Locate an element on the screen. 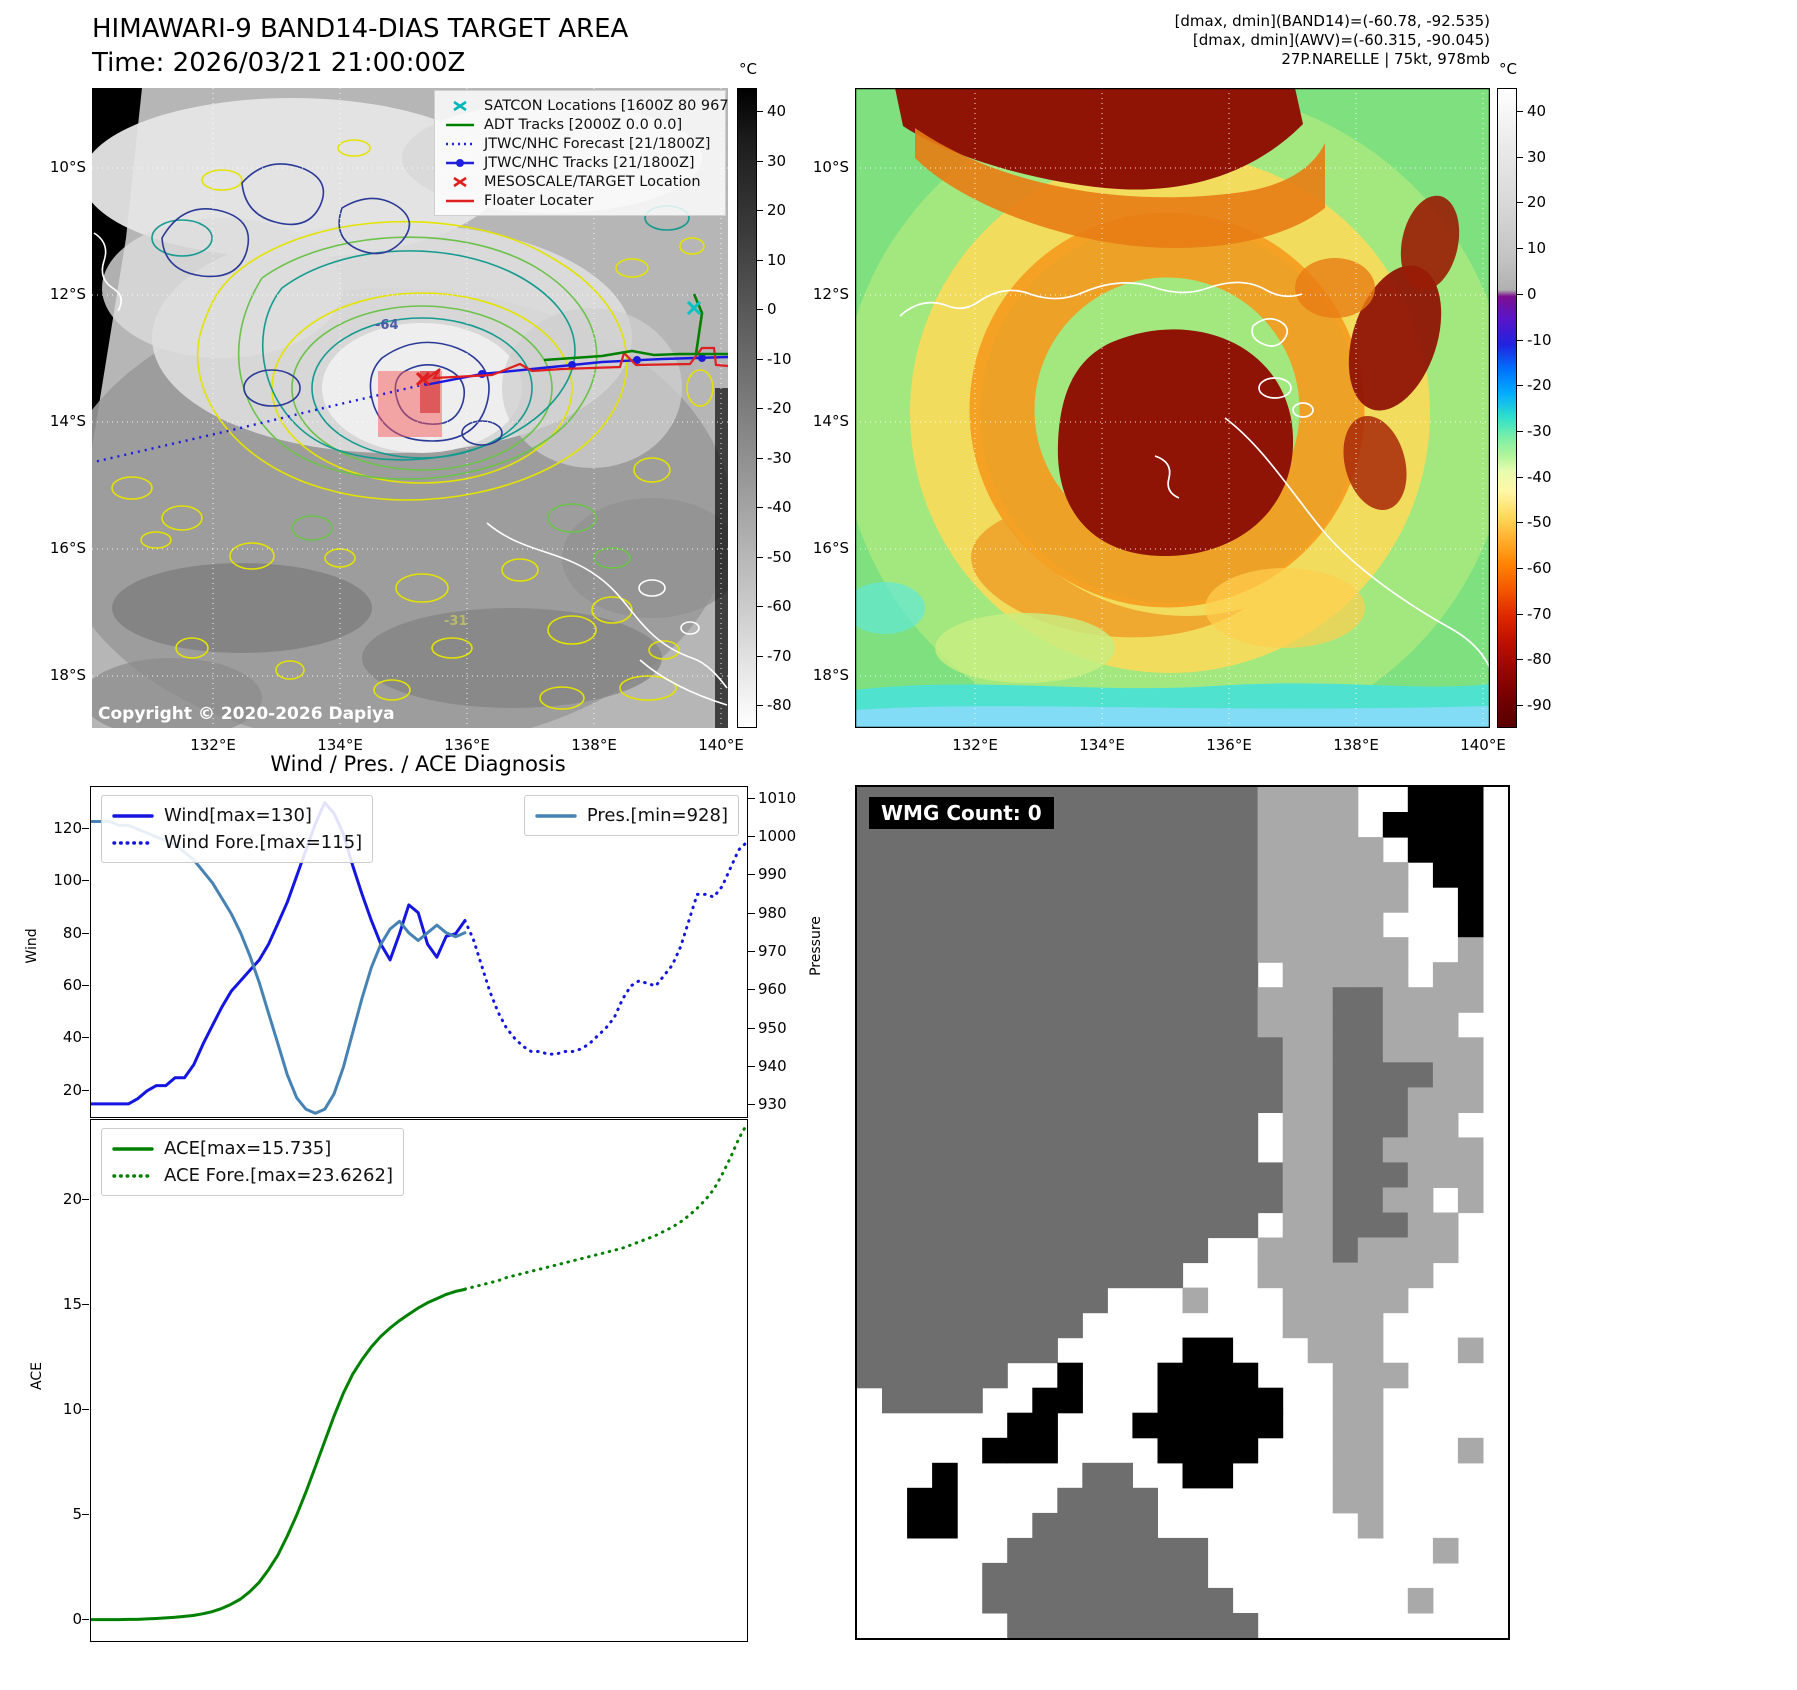  y-tick-label: 80 is located at coordinates (72, 932).